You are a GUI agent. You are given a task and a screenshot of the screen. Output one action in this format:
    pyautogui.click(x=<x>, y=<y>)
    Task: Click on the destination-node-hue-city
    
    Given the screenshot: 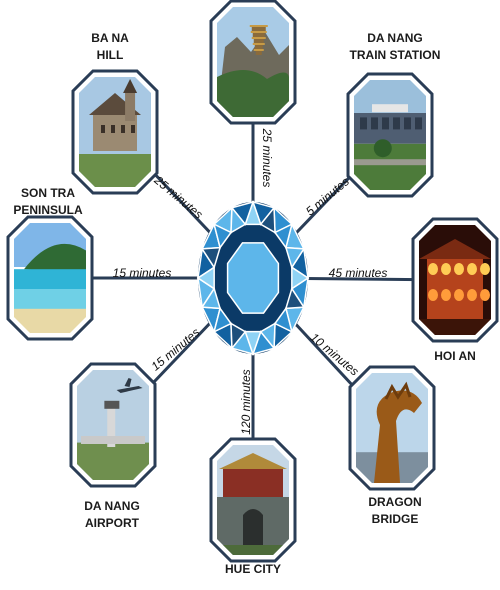 What is the action you would take?
    pyautogui.click(x=253, y=500)
    